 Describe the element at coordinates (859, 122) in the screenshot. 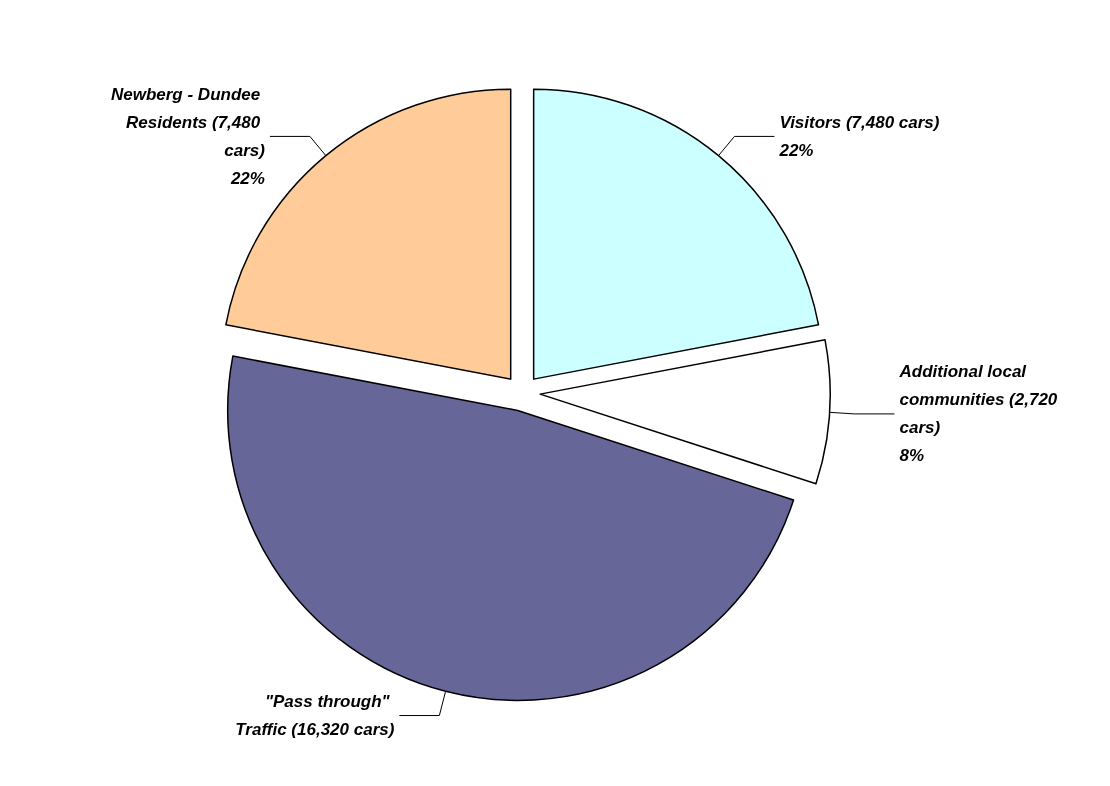

I see `slice-label: Visitors (7,480 cars)` at that location.